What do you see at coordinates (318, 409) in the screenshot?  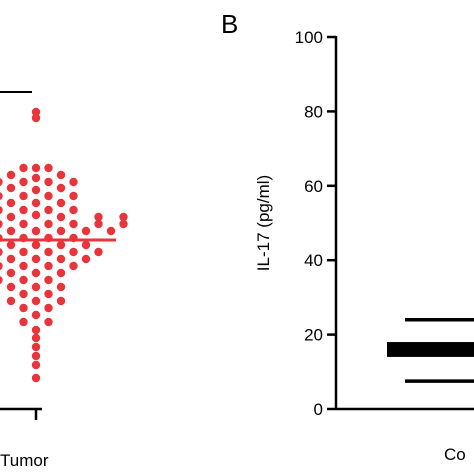 I see `panel-b-y-tick-label: 0` at bounding box center [318, 409].